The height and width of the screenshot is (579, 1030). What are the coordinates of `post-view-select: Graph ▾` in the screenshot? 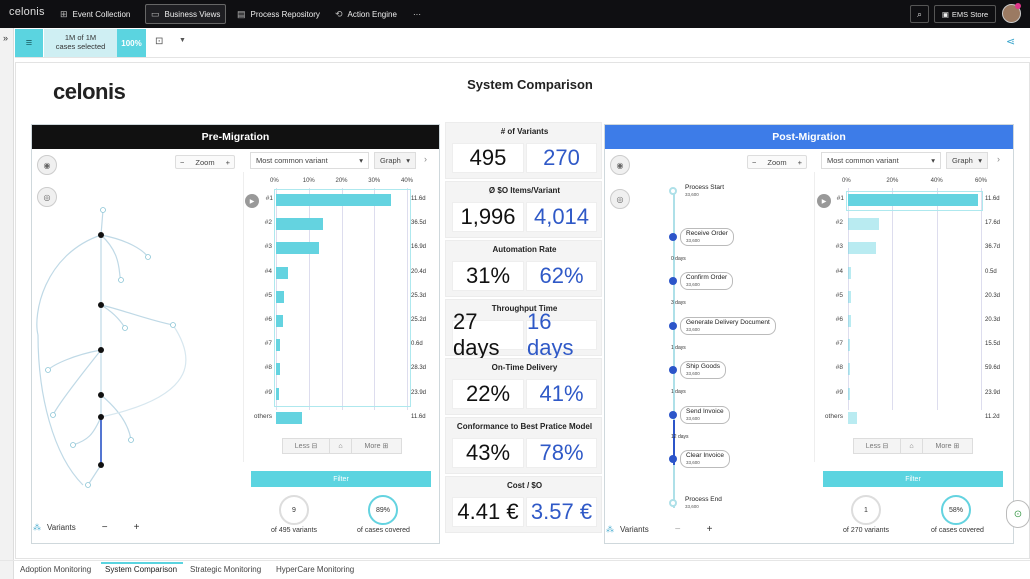 It's located at (967, 160).